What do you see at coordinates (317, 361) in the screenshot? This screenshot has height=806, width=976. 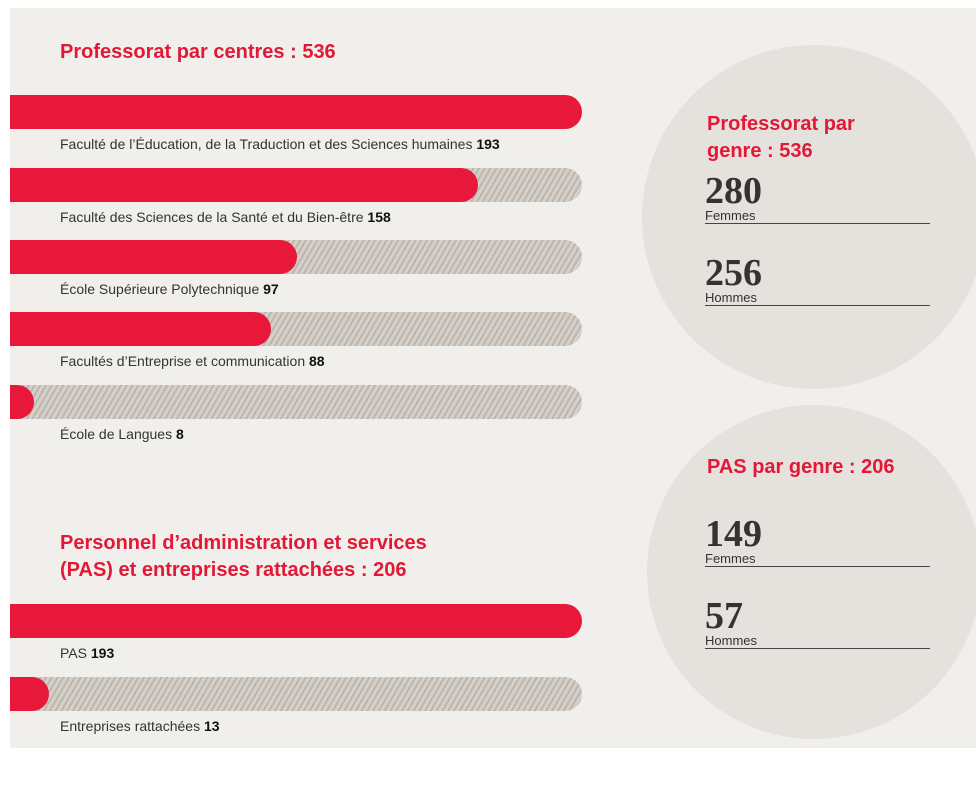 I see `label-value: 88` at bounding box center [317, 361].